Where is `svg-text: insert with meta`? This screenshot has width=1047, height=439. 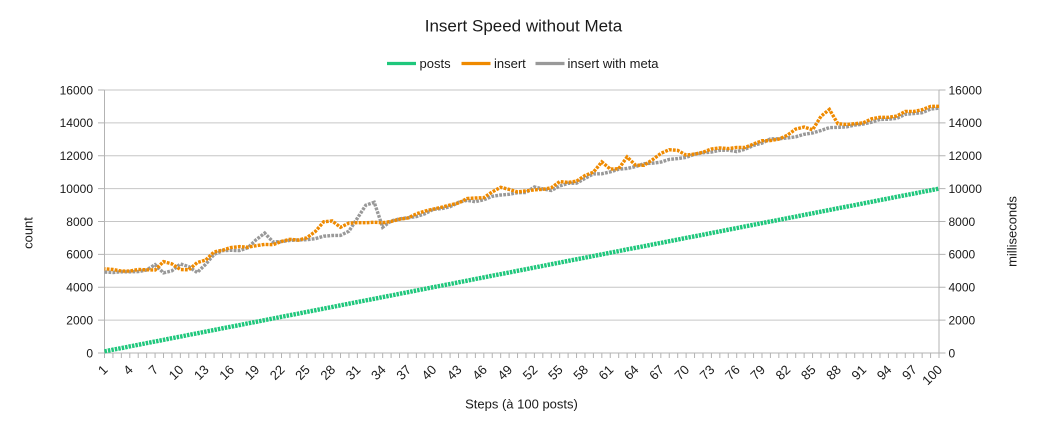
svg-text: insert with meta is located at coordinates (614, 63).